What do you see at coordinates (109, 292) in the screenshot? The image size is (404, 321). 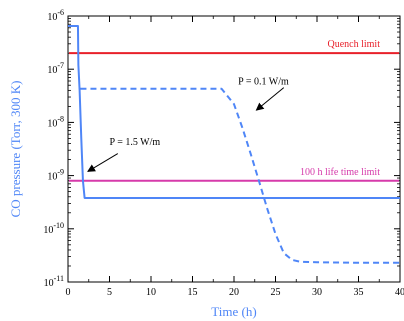 I see `x-tick-label: 5` at bounding box center [109, 292].